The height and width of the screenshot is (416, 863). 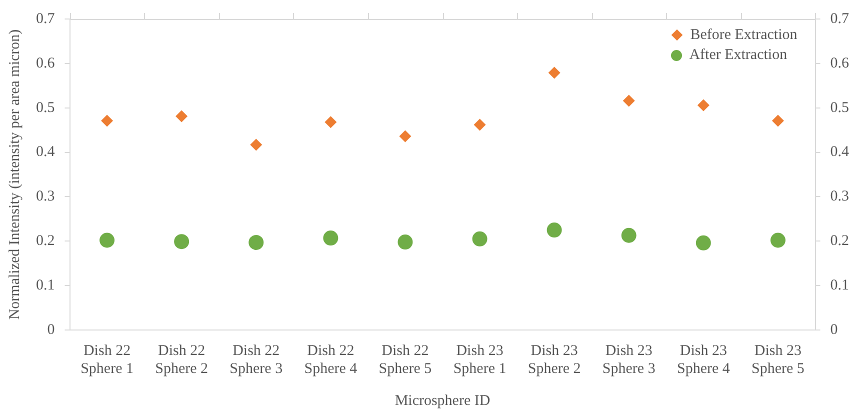 What do you see at coordinates (479, 359) in the screenshot?
I see `x-tick-label: Dish 23 Sphere 1` at bounding box center [479, 359].